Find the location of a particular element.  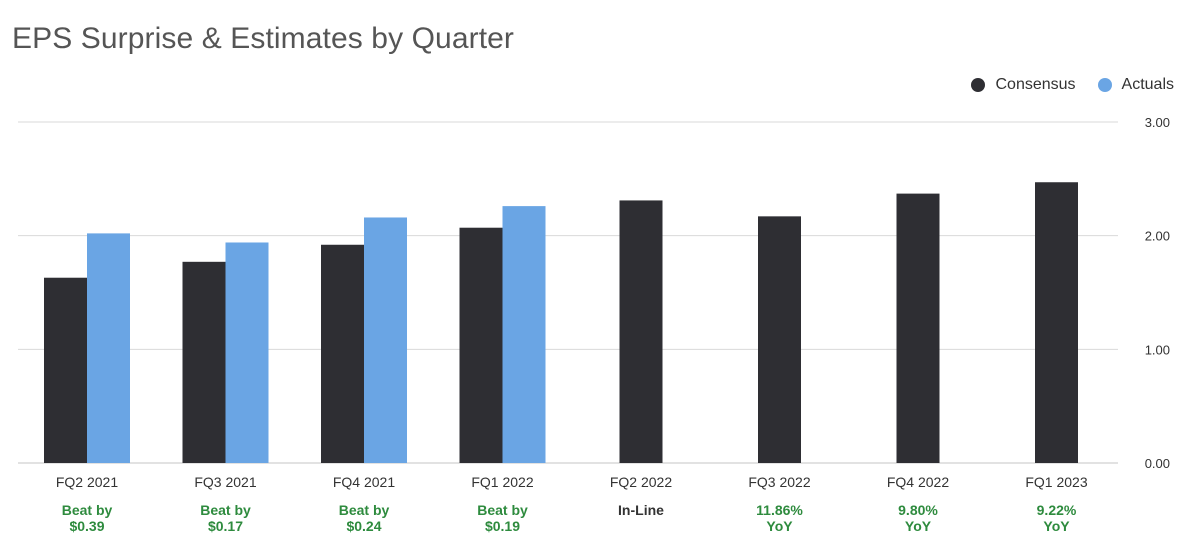

x-tick-label: FQ2 2021 is located at coordinates (87, 482).